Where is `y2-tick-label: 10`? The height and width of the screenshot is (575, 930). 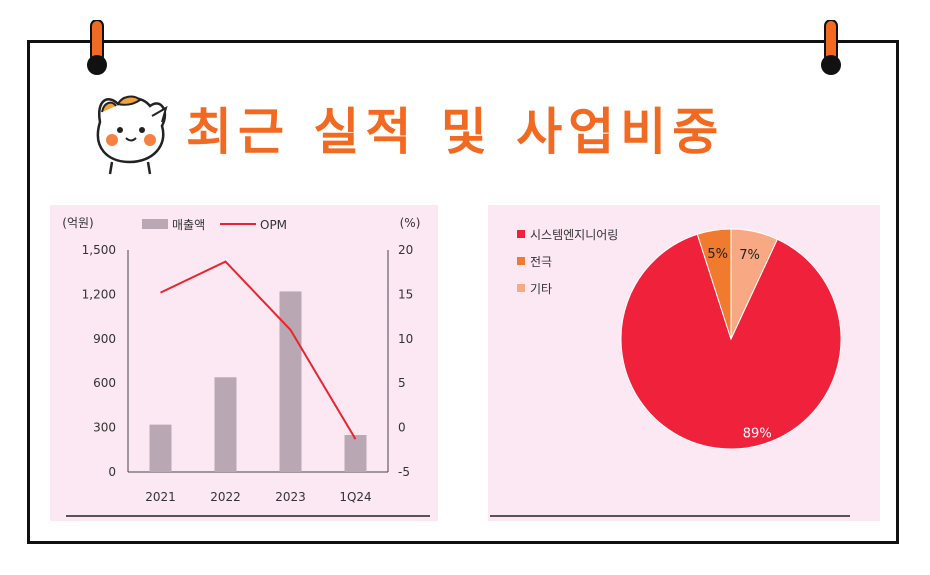
y2-tick-label: 10 is located at coordinates (405, 339).